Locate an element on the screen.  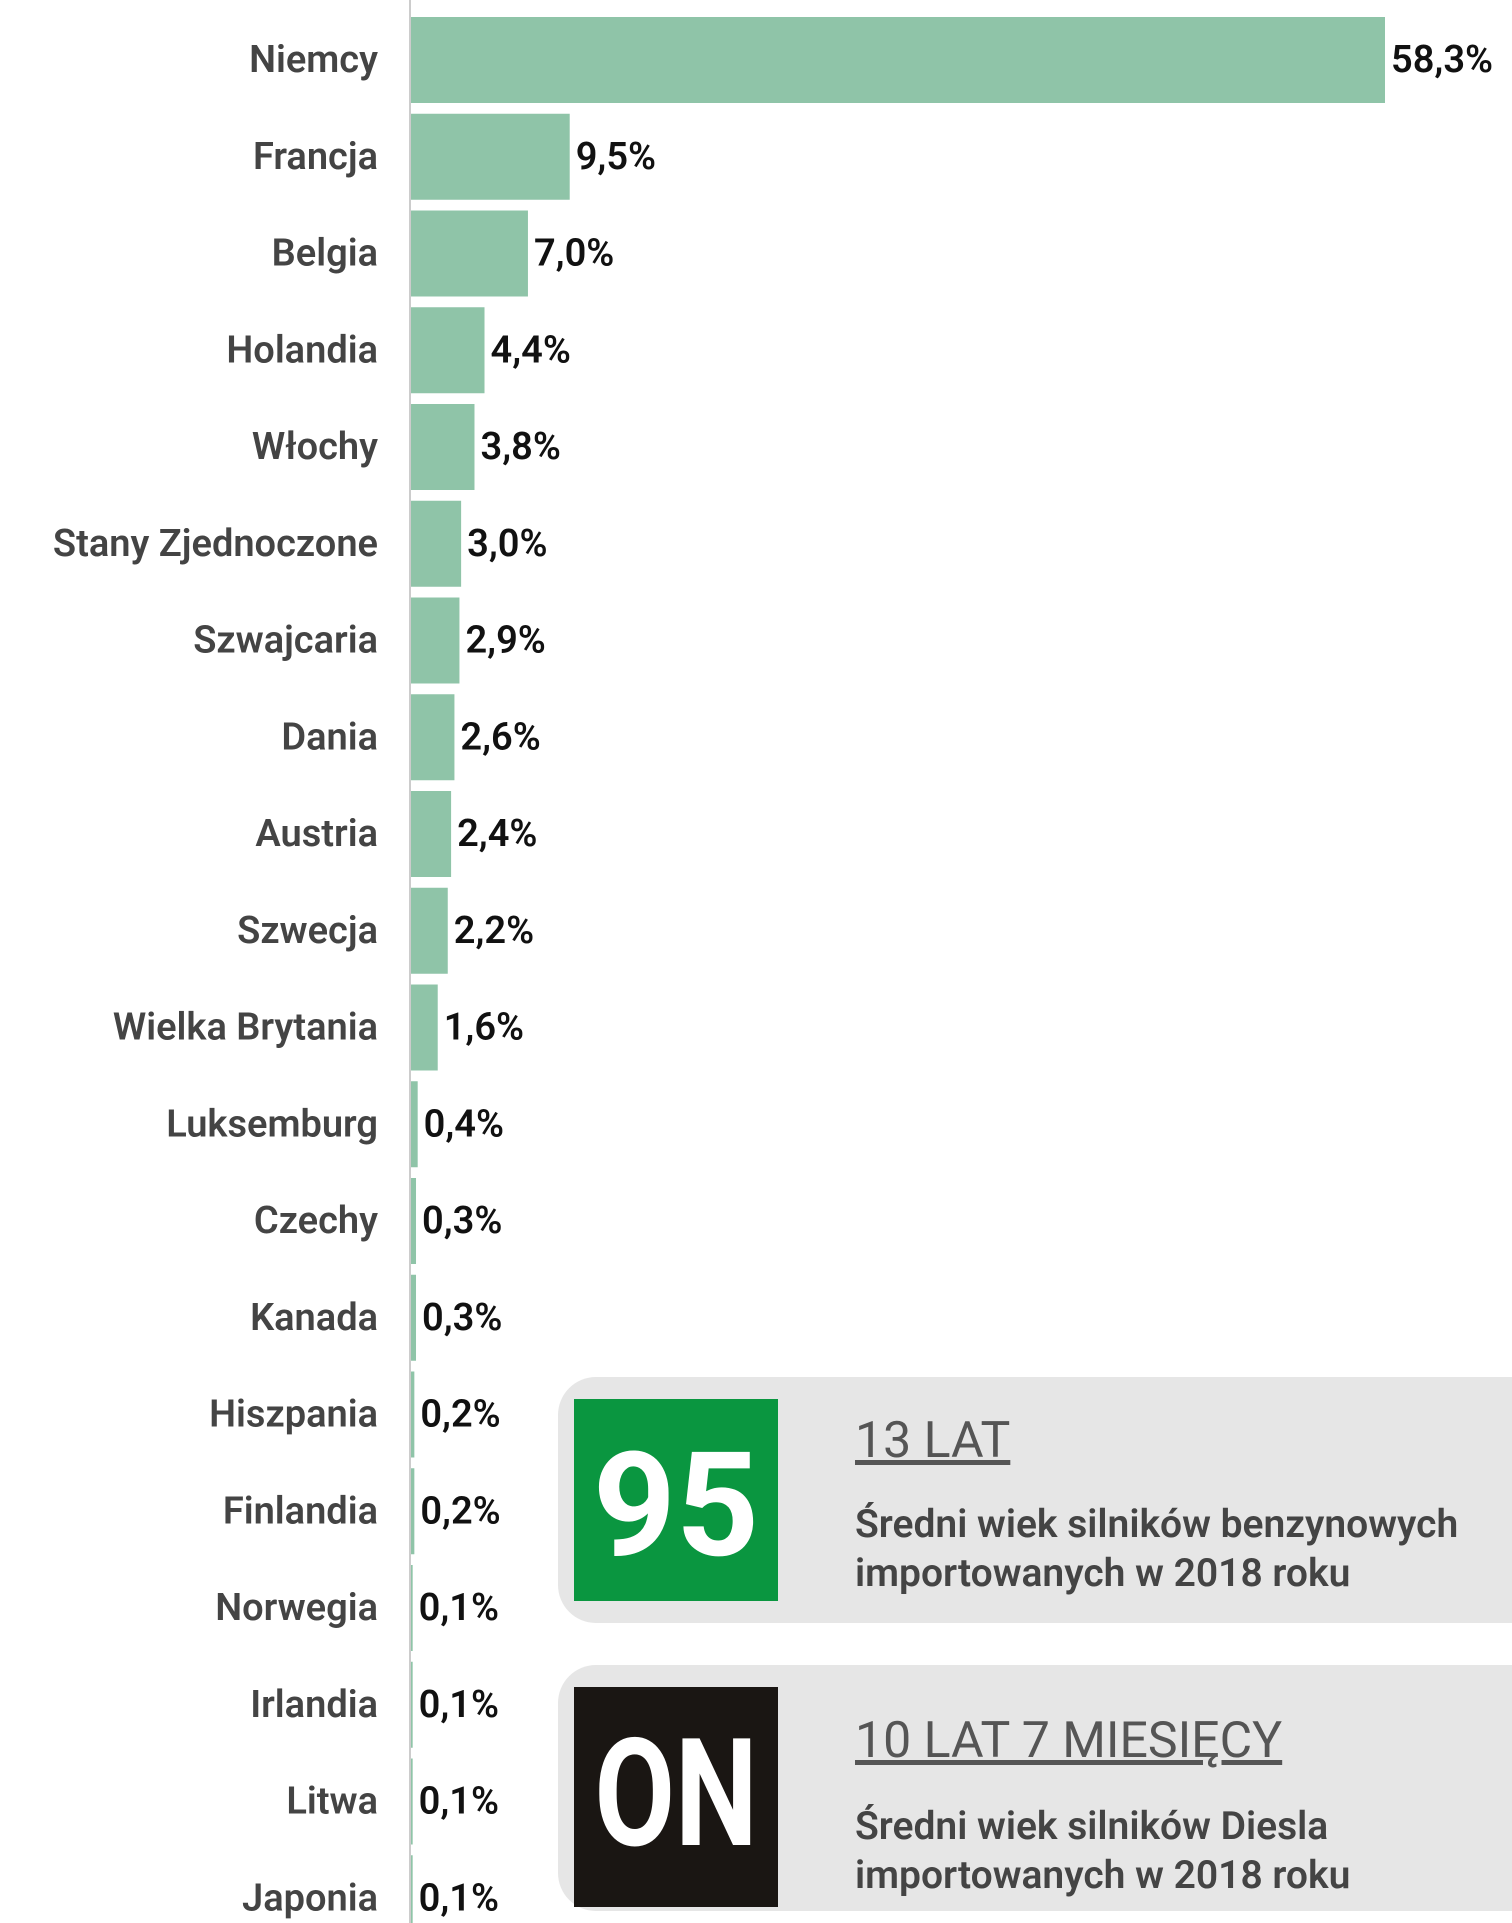
category-label: Dania is located at coordinates (329, 737).